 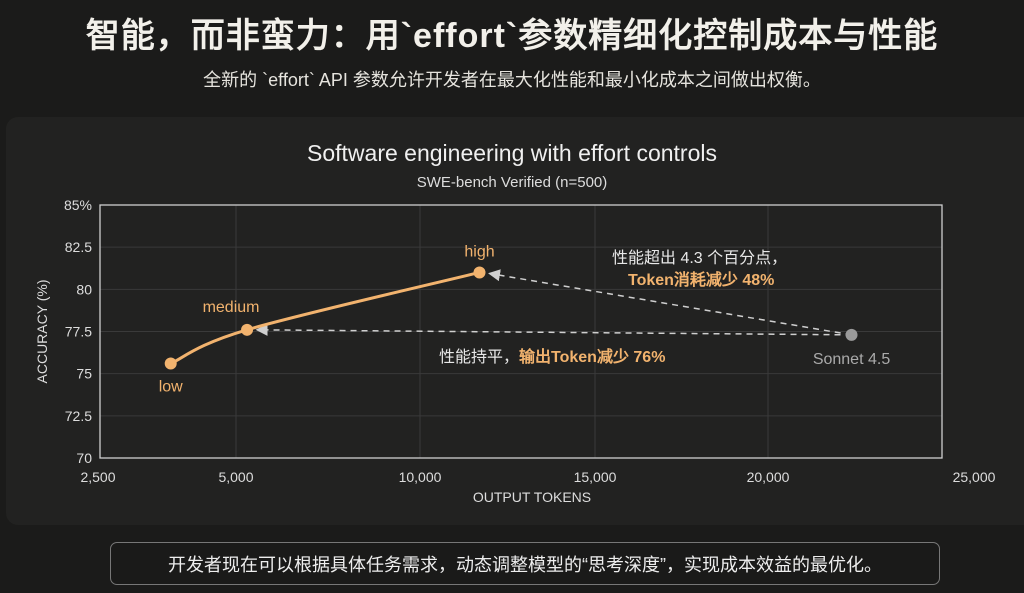 I want to click on point-label-medium: medium, so click(x=231, y=307).